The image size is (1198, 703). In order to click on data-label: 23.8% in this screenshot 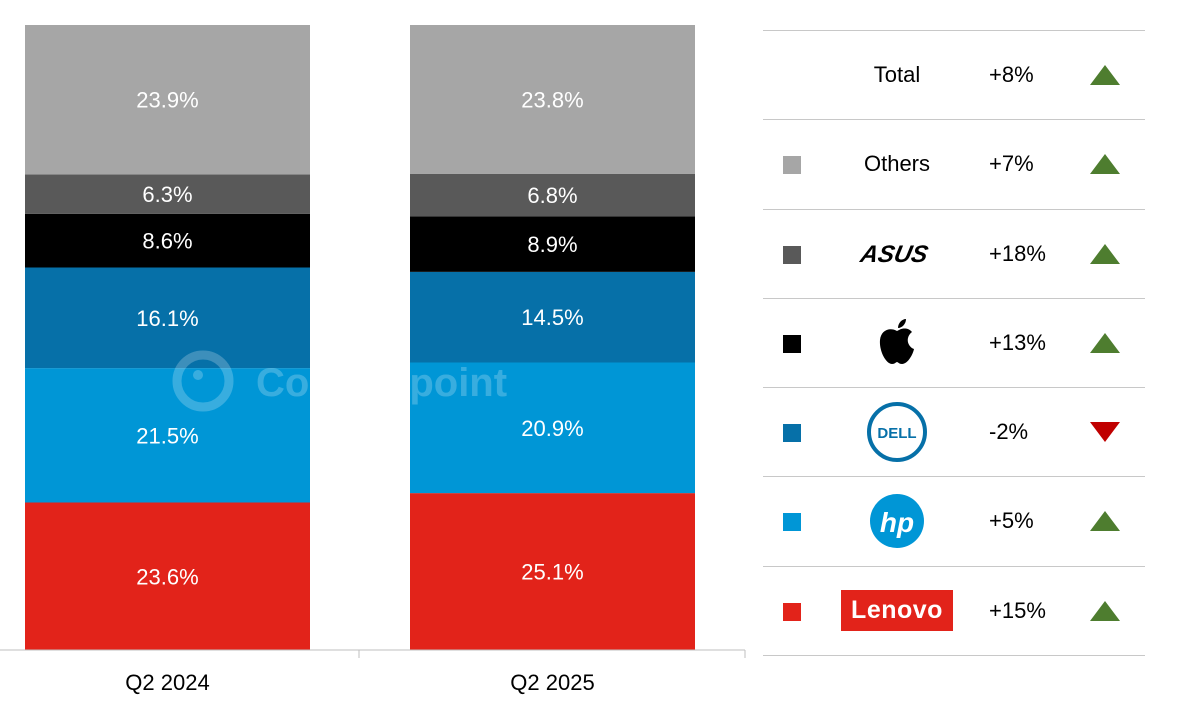, I will do `click(552, 99)`.